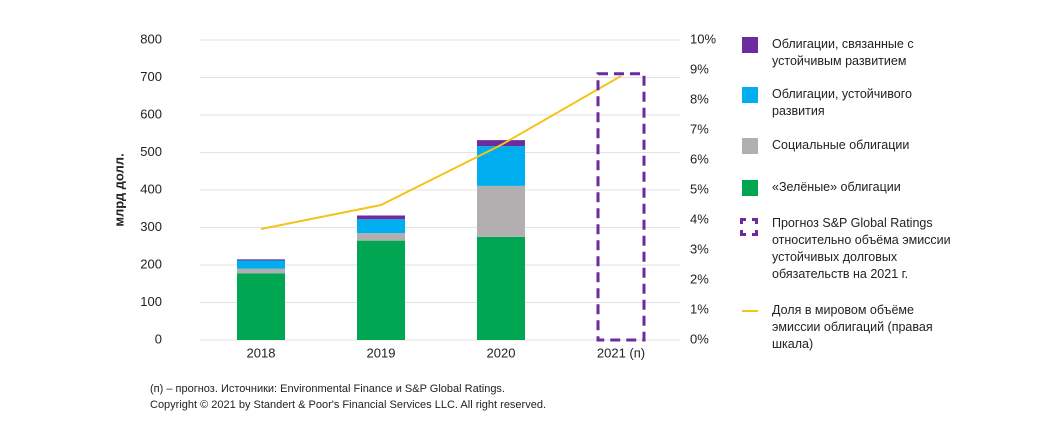 This screenshot has height=441, width=1061. I want to click on y-axis-label: млрд долл., so click(118, 189).